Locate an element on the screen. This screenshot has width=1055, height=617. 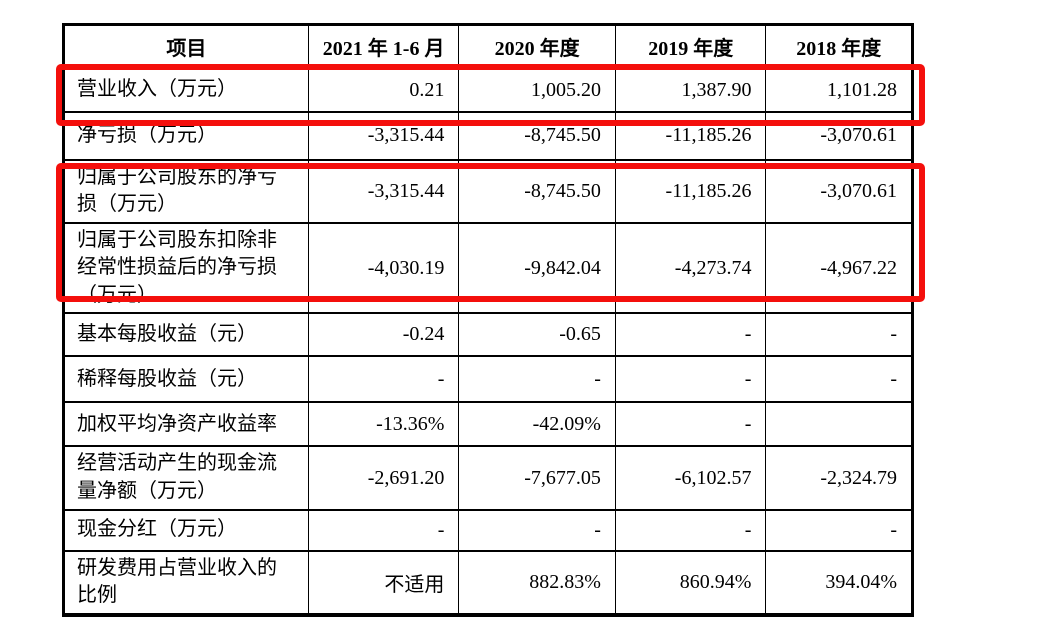
row-label: 加权平均净资产收益率 is located at coordinates (186, 424).